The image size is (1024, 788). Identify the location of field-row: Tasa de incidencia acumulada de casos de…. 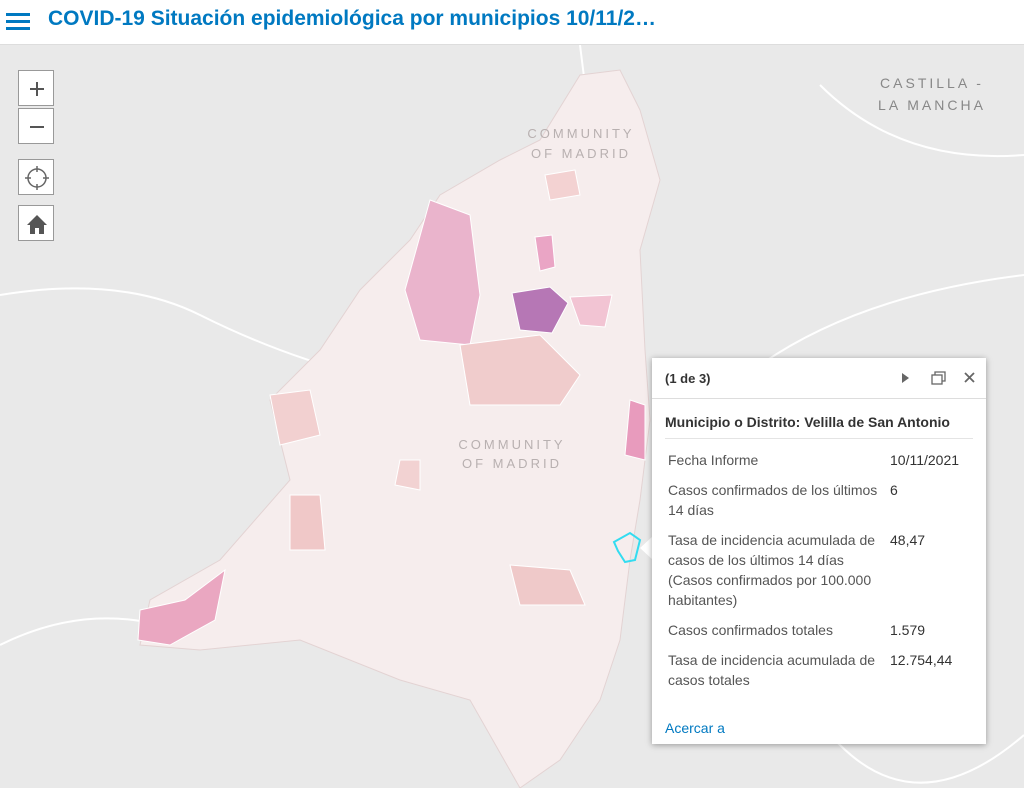
(820, 573).